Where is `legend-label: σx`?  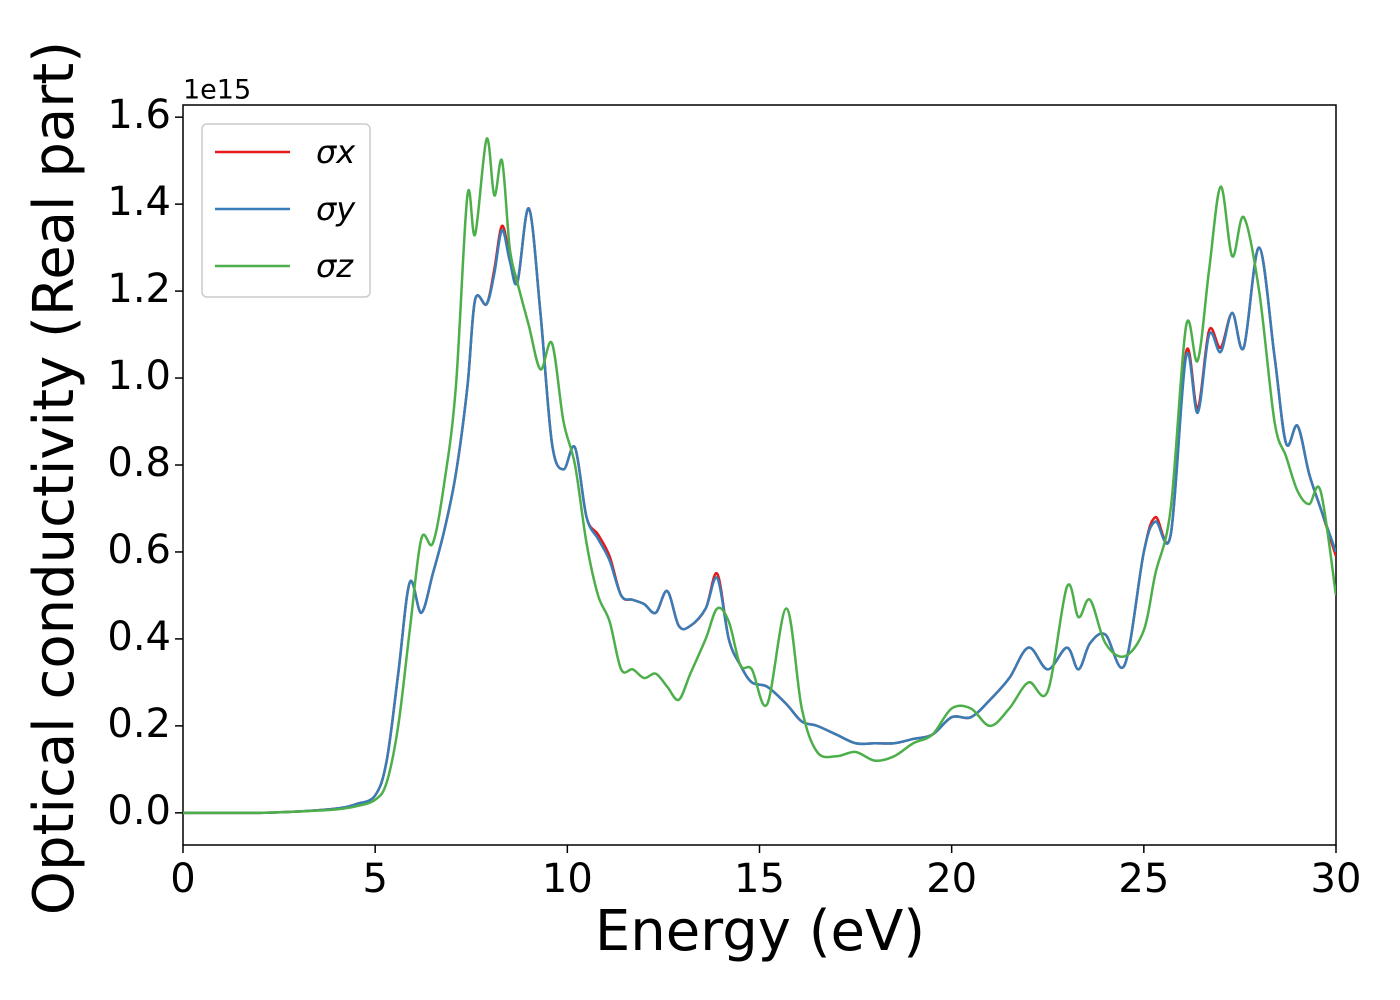 legend-label: σx is located at coordinates (336, 152).